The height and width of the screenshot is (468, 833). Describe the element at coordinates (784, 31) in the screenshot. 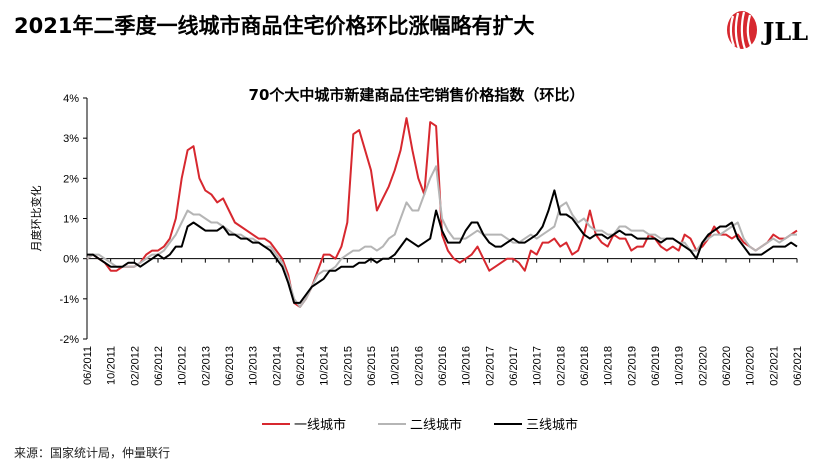

I see `logo-text: JLL` at that location.